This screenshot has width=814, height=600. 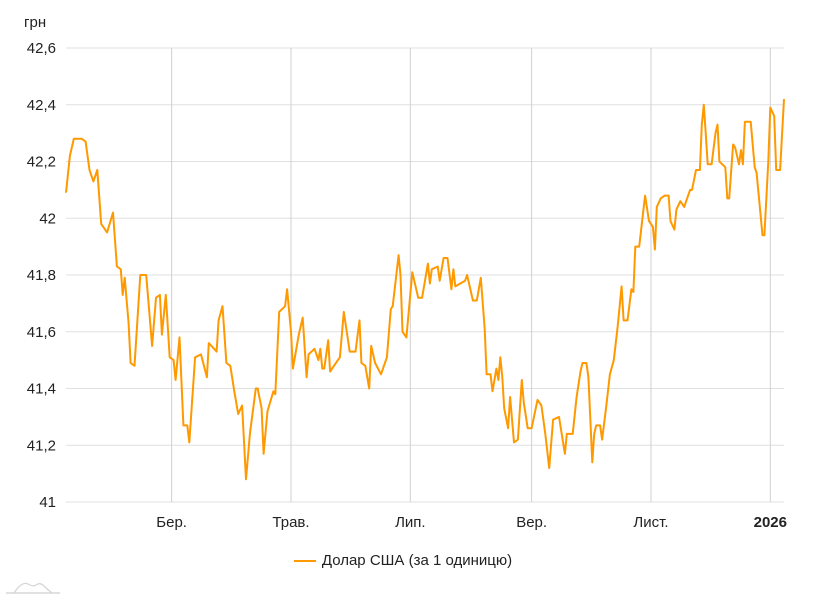 I want to click on x-axis-ticks: Бер. Трав. Лип. Вер. Лист. 2026, so click(x=471, y=522).